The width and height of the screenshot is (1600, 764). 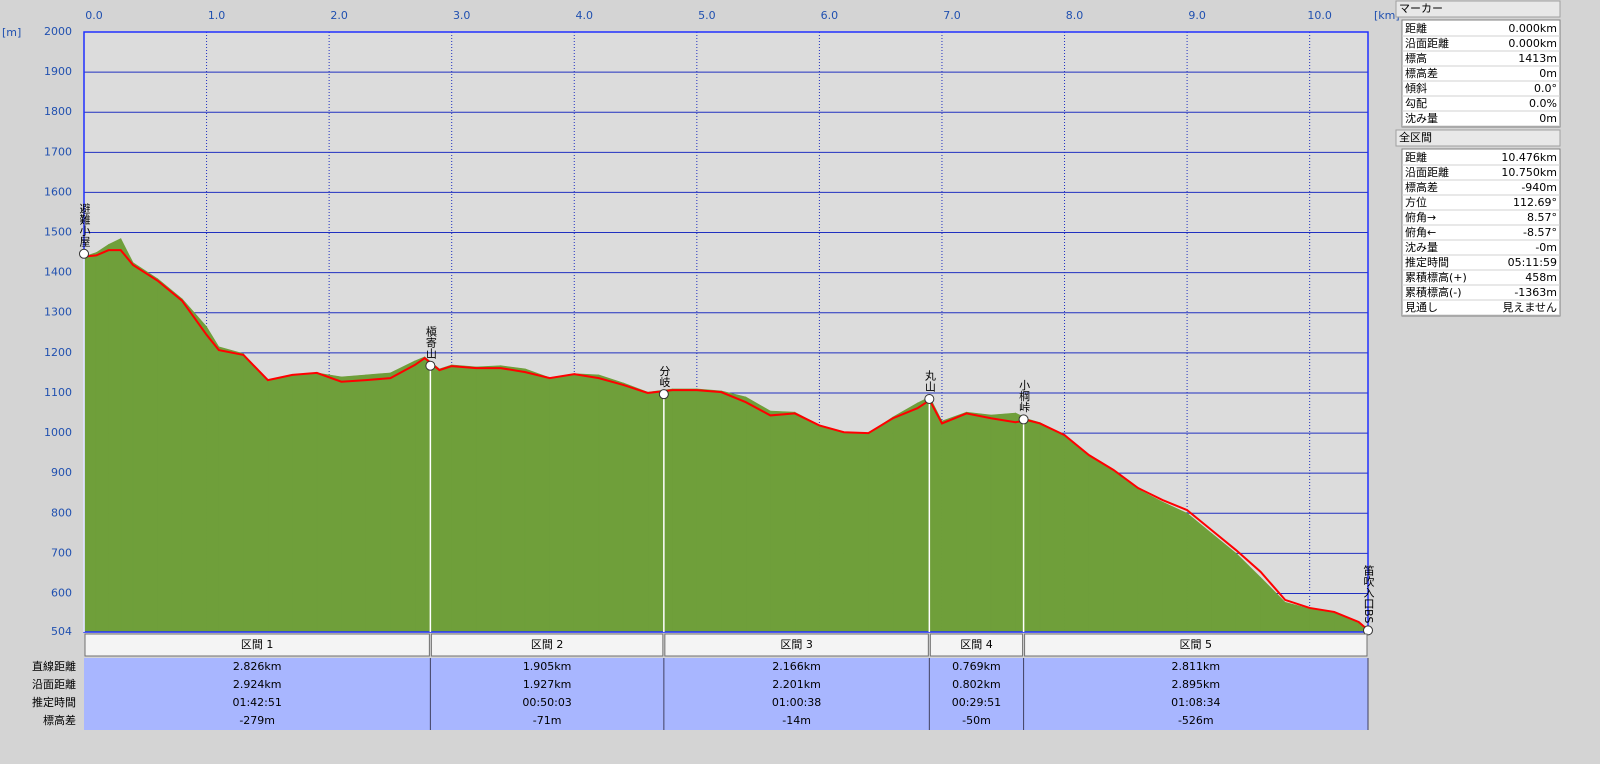 What do you see at coordinates (1415, 137) in the screenshot?
I see `panel-title: 全区間` at bounding box center [1415, 137].